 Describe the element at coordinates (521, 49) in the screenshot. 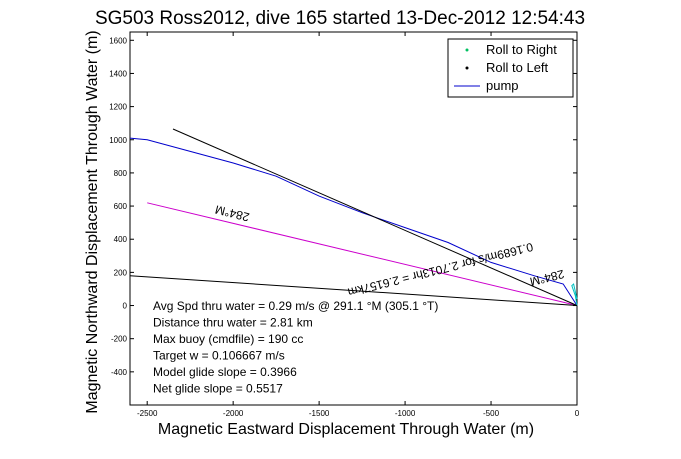

I see `legend-label-0: Roll to Right` at that location.